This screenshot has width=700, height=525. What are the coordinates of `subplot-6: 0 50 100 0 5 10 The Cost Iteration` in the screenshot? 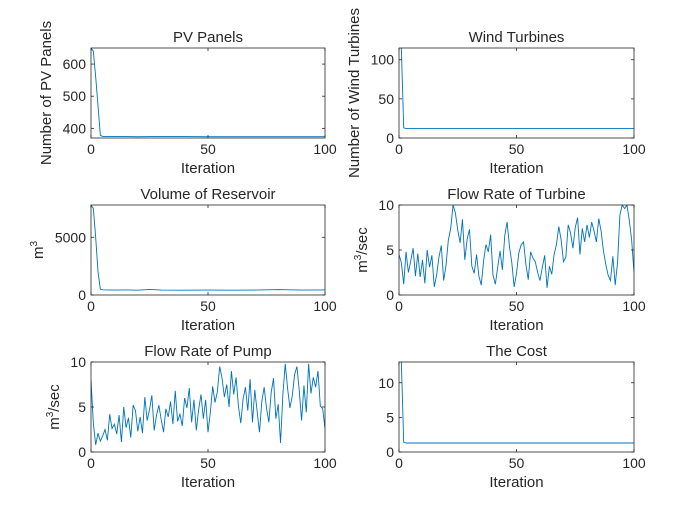 It's located at (511, 417).